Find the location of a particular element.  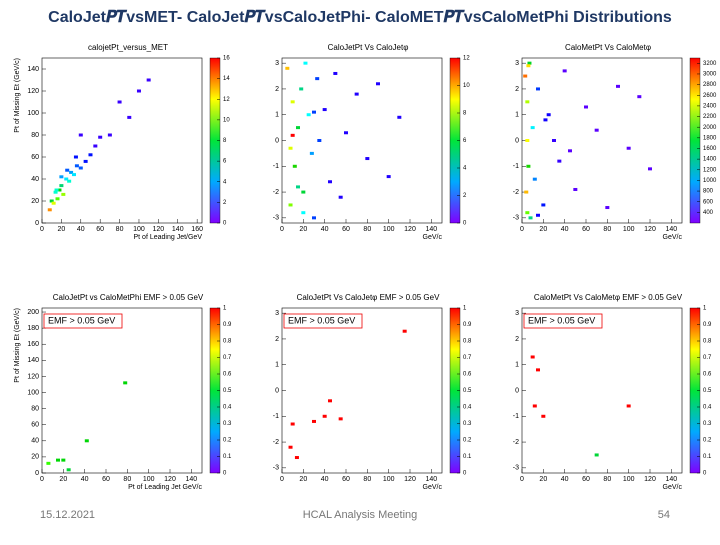

panel-title: calojetPt_versus_MET is located at coordinates (128, 47).